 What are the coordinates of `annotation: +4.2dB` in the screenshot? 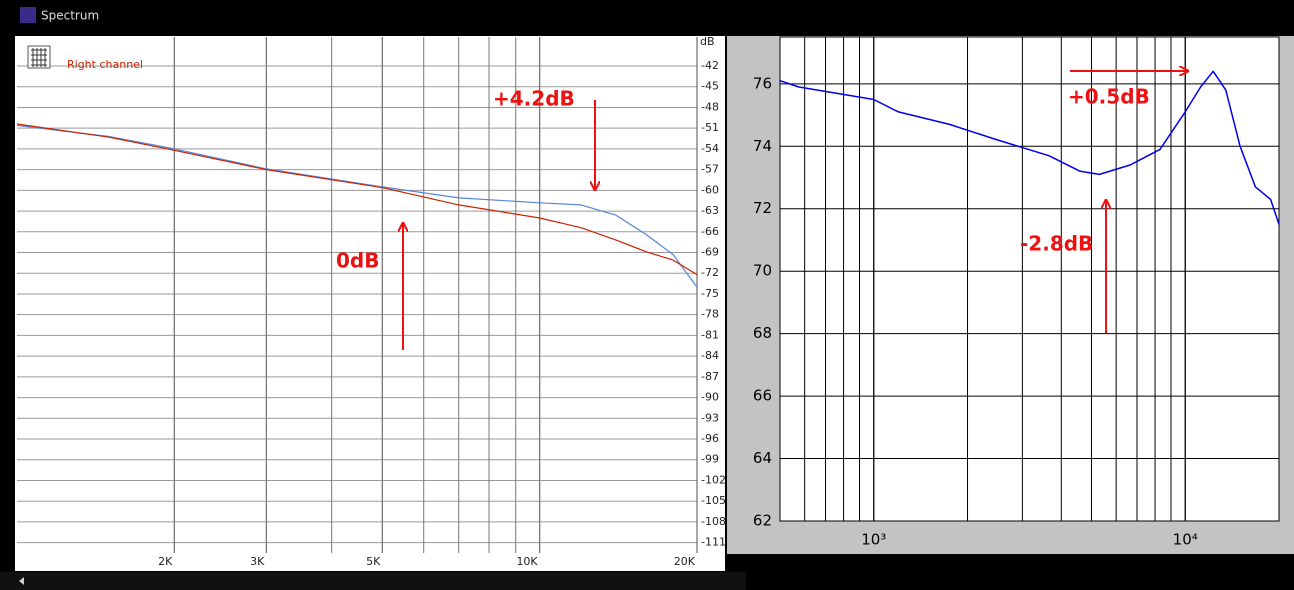 It's located at (534, 99).